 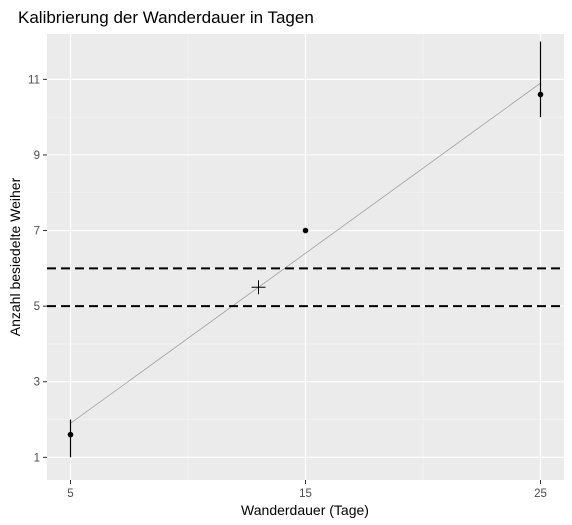 What do you see at coordinates (305, 494) in the screenshot?
I see `x-tick-label: 15` at bounding box center [305, 494].